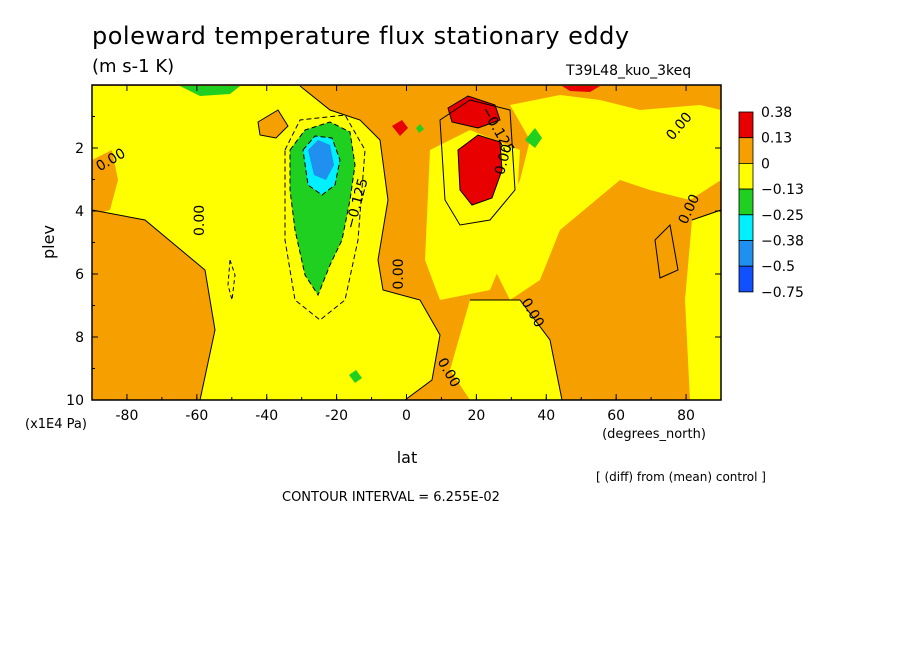 The image size is (904, 654). I want to click on colorbar-label: 0.13, so click(776, 139).